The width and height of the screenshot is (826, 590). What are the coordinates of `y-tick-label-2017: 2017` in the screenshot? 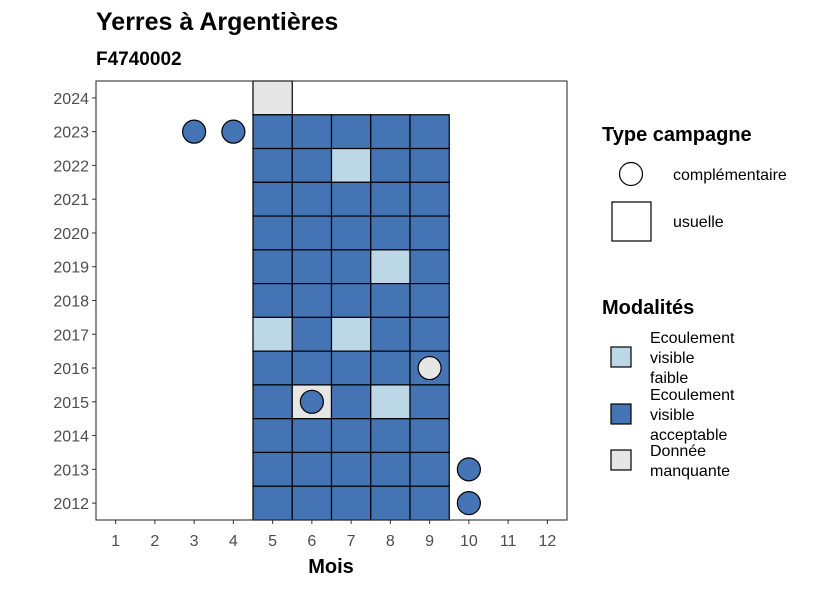 It's located at (71, 335).